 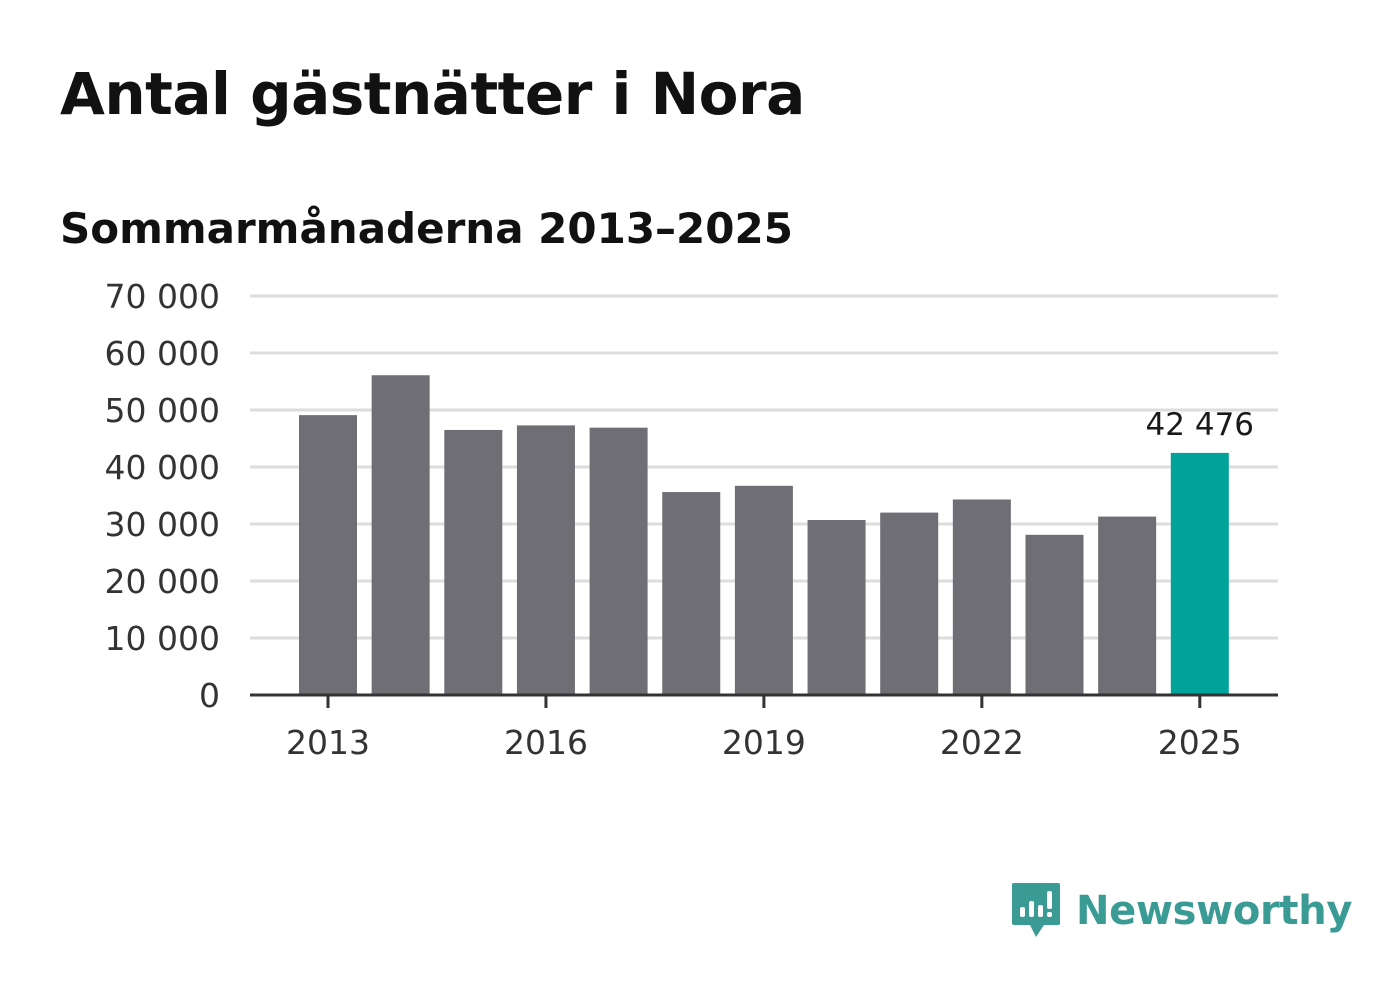 I want to click on y-tick-label: 30 000, so click(x=162, y=524).